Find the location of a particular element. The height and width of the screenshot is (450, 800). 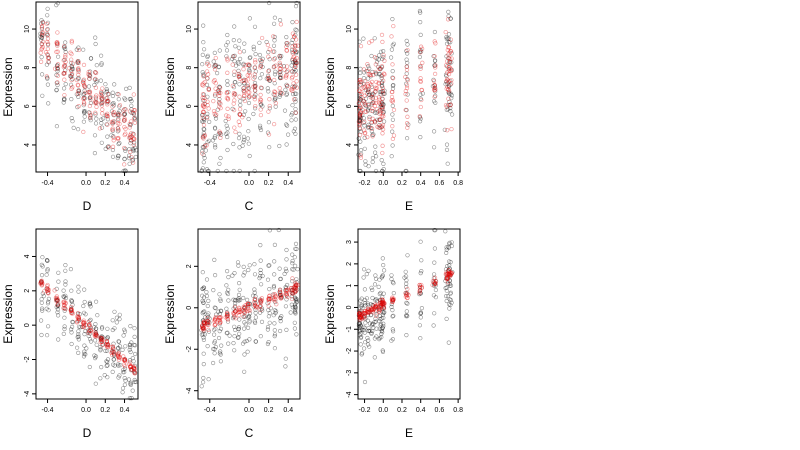

y-tick-label: 4 is located at coordinates (27, 145).